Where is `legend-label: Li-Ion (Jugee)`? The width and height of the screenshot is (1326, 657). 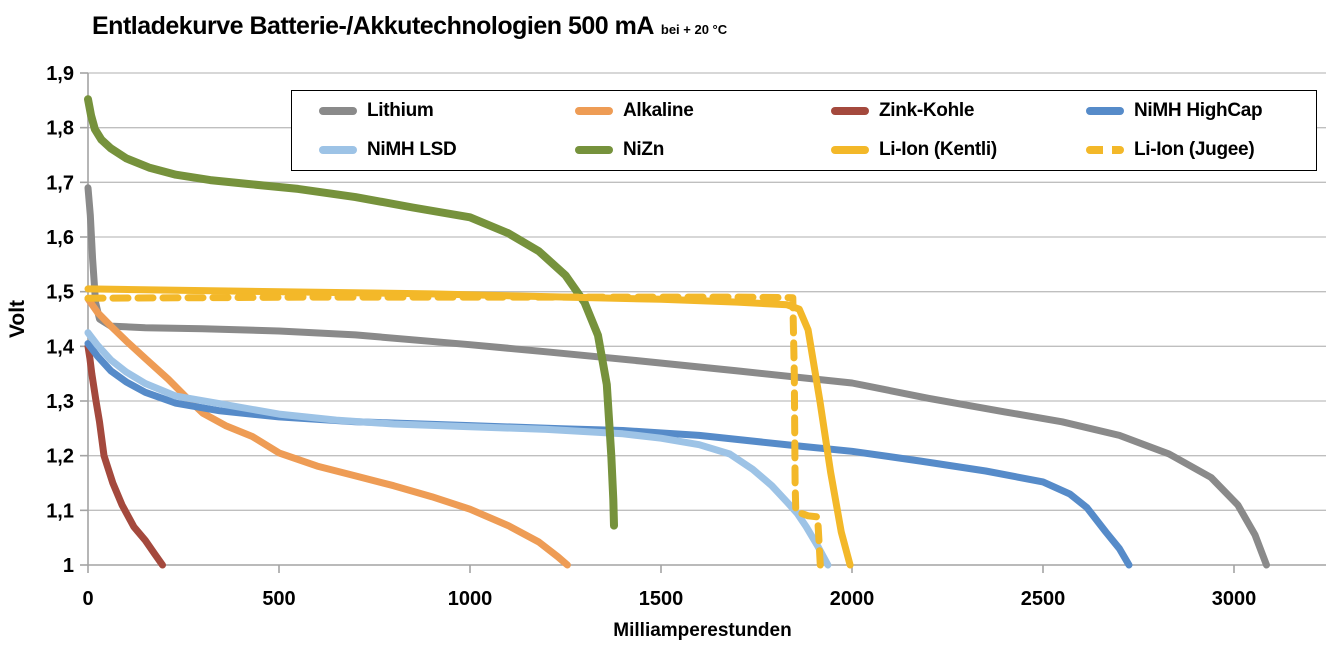
legend-label: Li-Ion (Jugee) is located at coordinates (1194, 150).